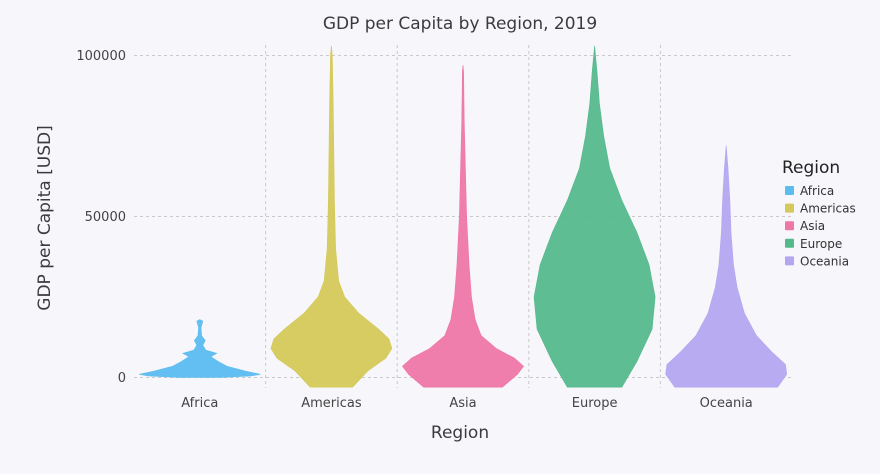 The width and height of the screenshot is (880, 474). Describe the element at coordinates (122, 378) in the screenshot. I see `y-tick-label: 0` at that location.